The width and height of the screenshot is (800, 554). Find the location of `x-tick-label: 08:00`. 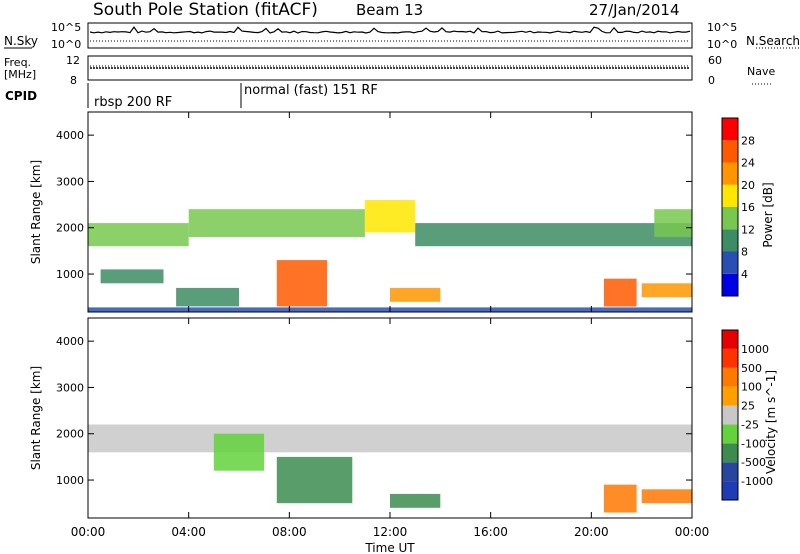

x-tick-label: 08:00 is located at coordinates (289, 532).